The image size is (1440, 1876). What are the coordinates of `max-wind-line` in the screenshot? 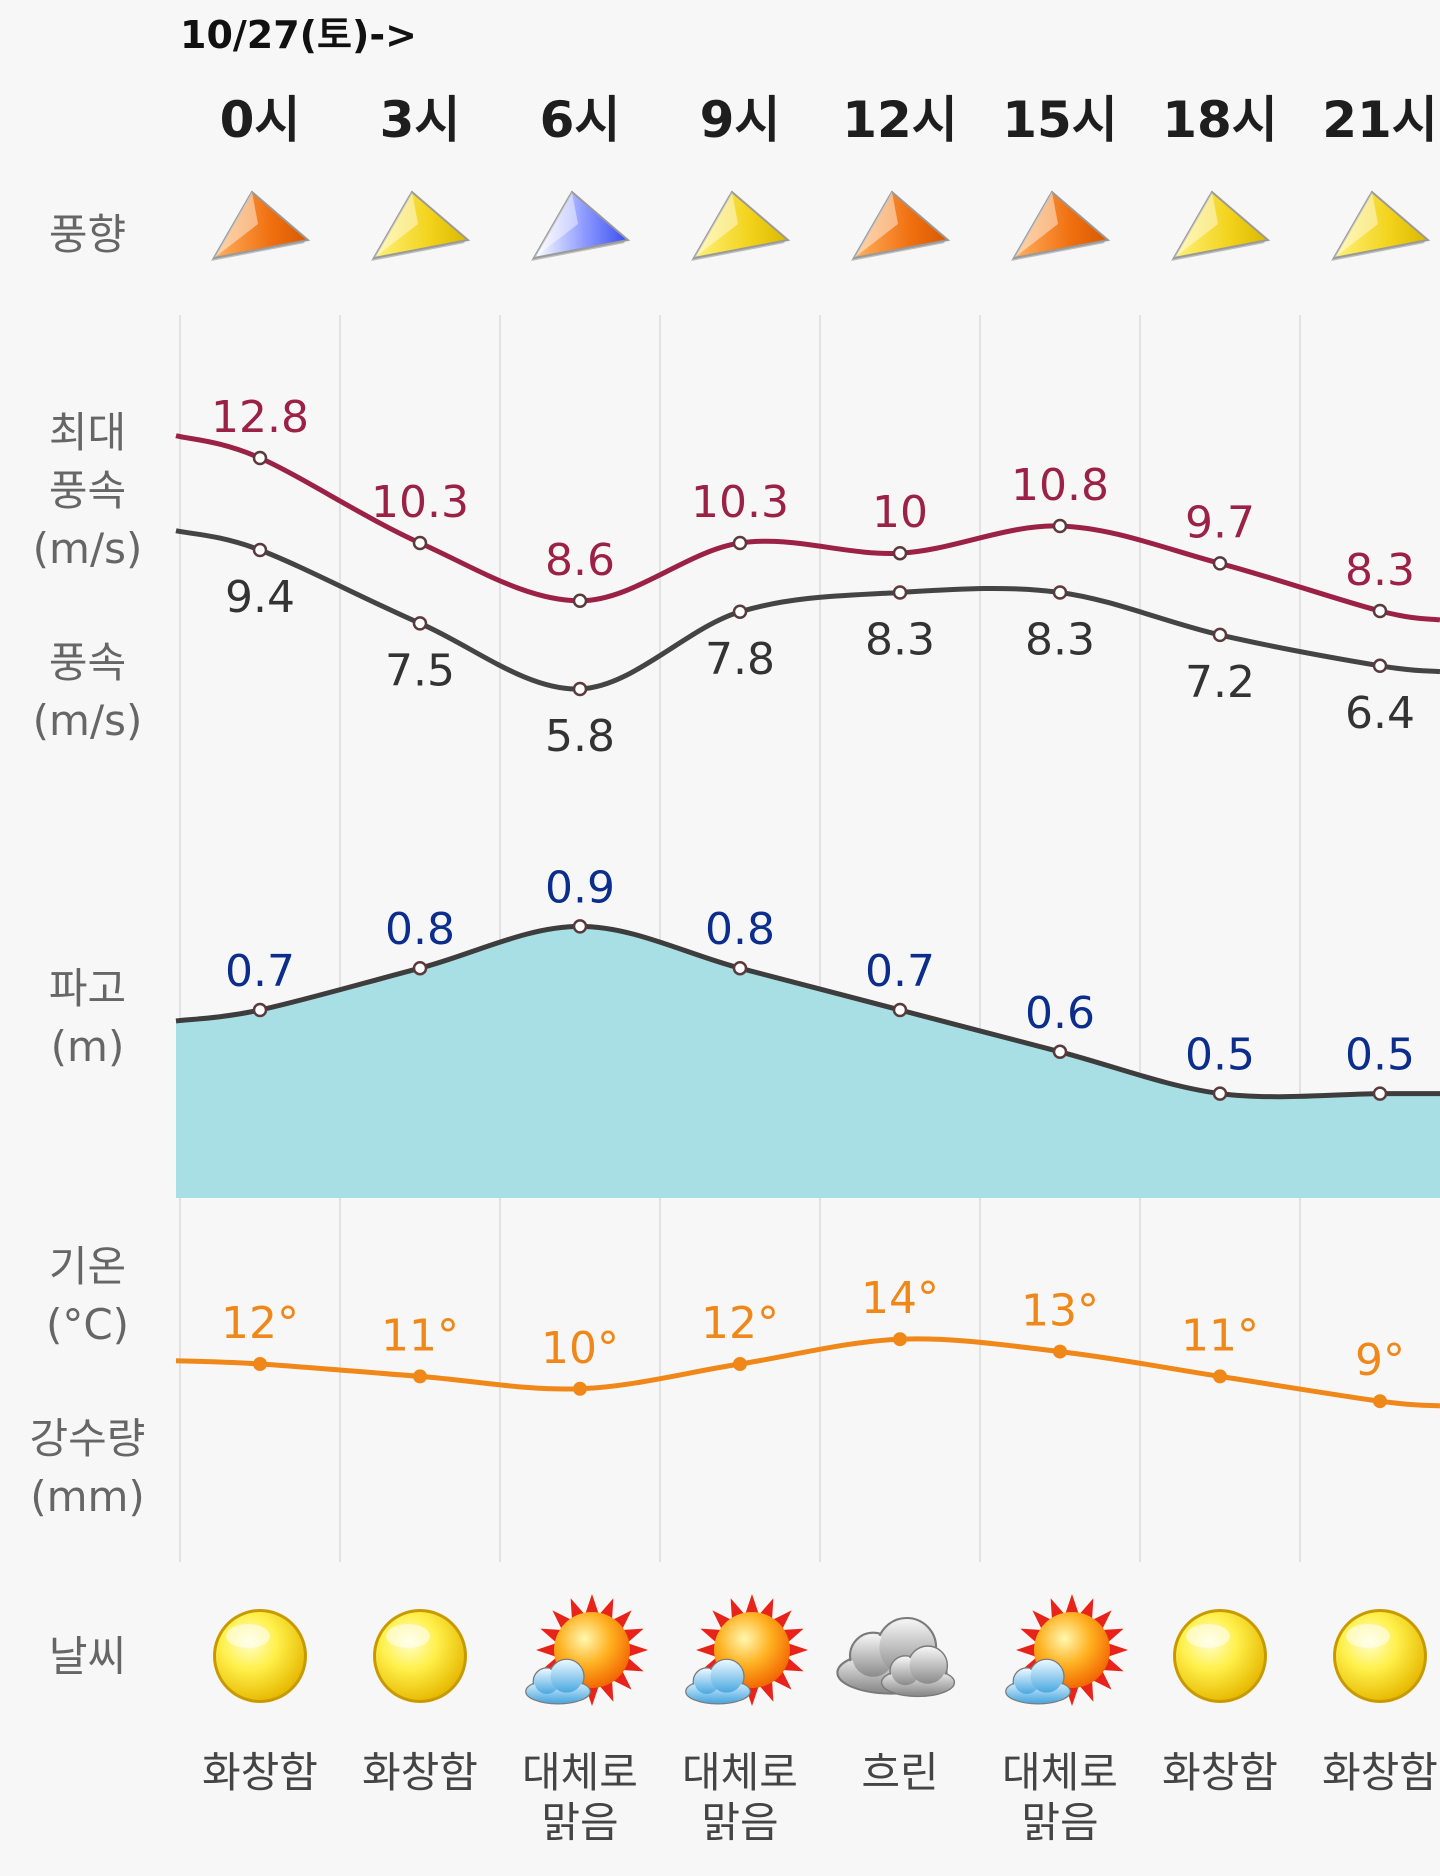 It's located at (807, 528).